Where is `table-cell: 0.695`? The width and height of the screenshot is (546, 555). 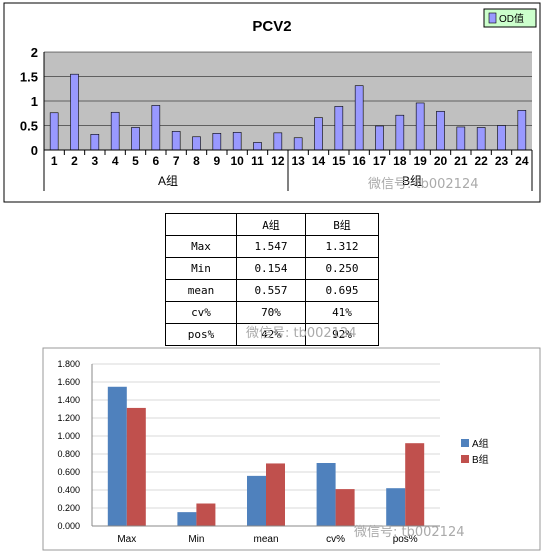 table-cell: 0.695 is located at coordinates (342, 290).